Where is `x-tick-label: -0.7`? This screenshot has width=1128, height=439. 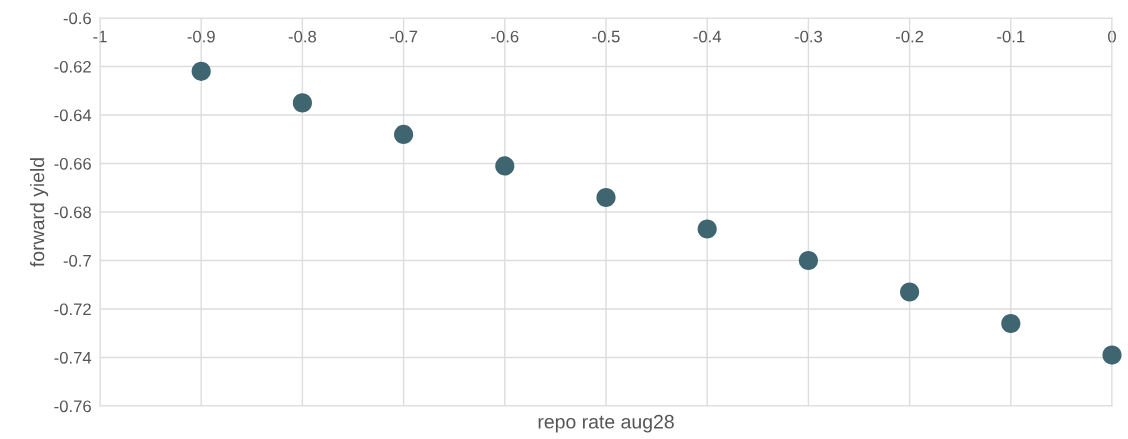
x-tick-label: -0.7 is located at coordinates (403, 36).